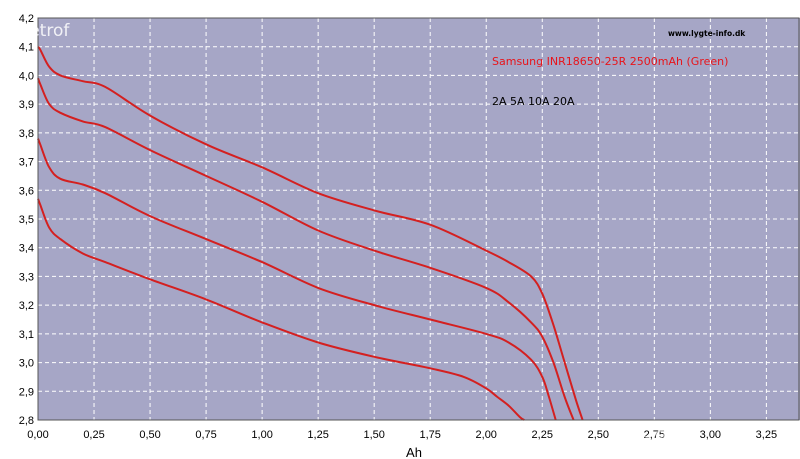 The height and width of the screenshot is (459, 800). Describe the element at coordinates (26, 134) in the screenshot. I see `y-tick-label: 3,8` at that location.